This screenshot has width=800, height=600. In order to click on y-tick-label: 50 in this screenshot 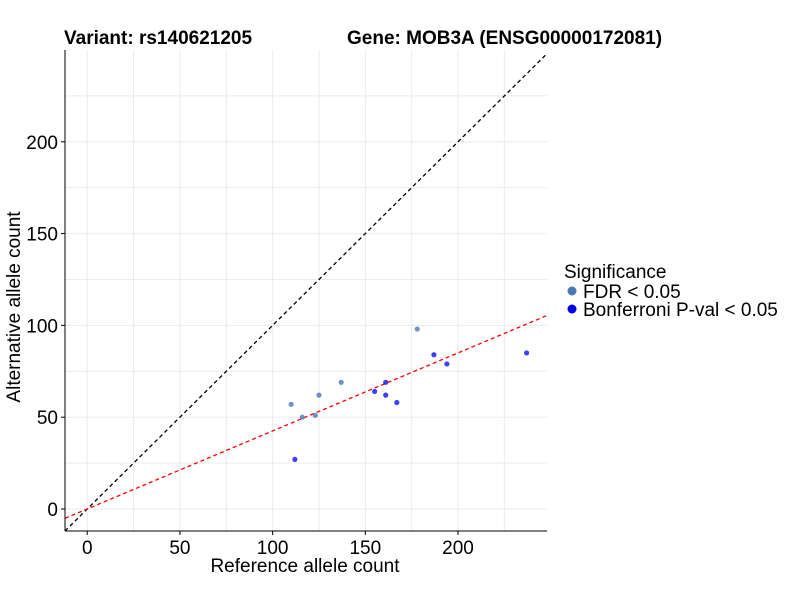, I will do `click(47, 418)`.